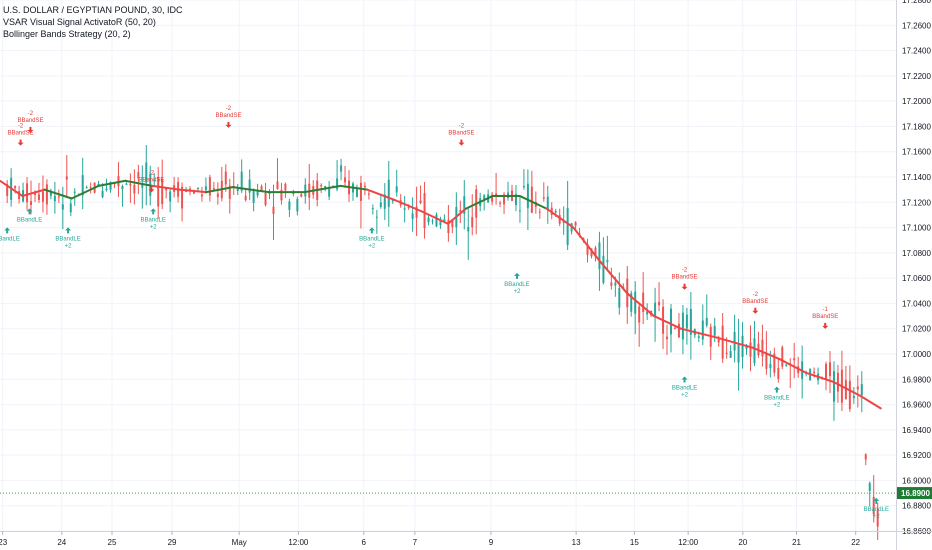 The image size is (932, 550). What do you see at coordinates (415, 542) in the screenshot?
I see `x-tick-label: 7` at bounding box center [415, 542].